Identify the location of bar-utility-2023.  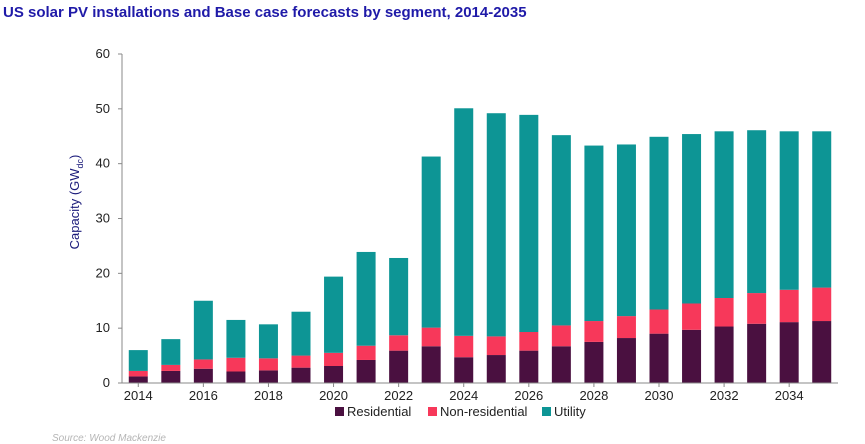
(431, 242).